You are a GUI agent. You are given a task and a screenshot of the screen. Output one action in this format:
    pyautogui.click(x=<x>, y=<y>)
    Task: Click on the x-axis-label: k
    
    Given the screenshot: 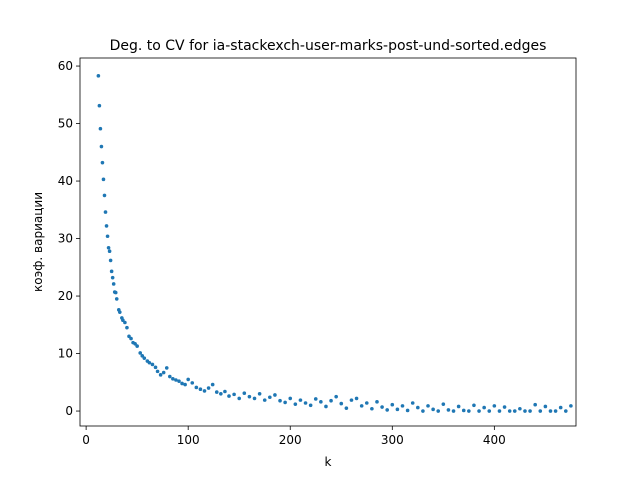 What is the action you would take?
    pyautogui.click(x=328, y=462)
    